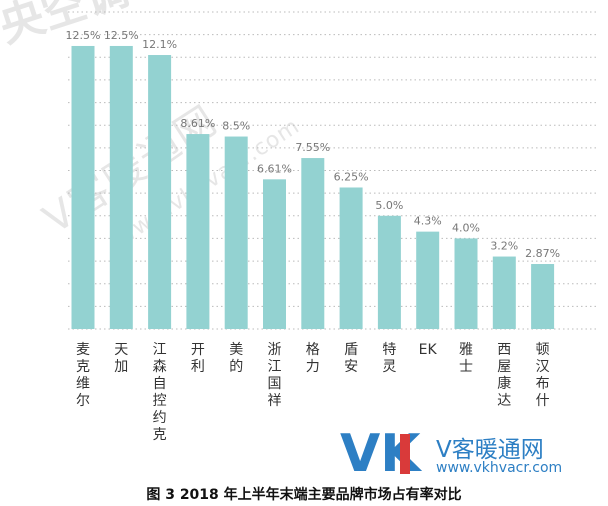  Describe the element at coordinates (83, 375) in the screenshot. I see `category-label: 麦克维尔` at that location.